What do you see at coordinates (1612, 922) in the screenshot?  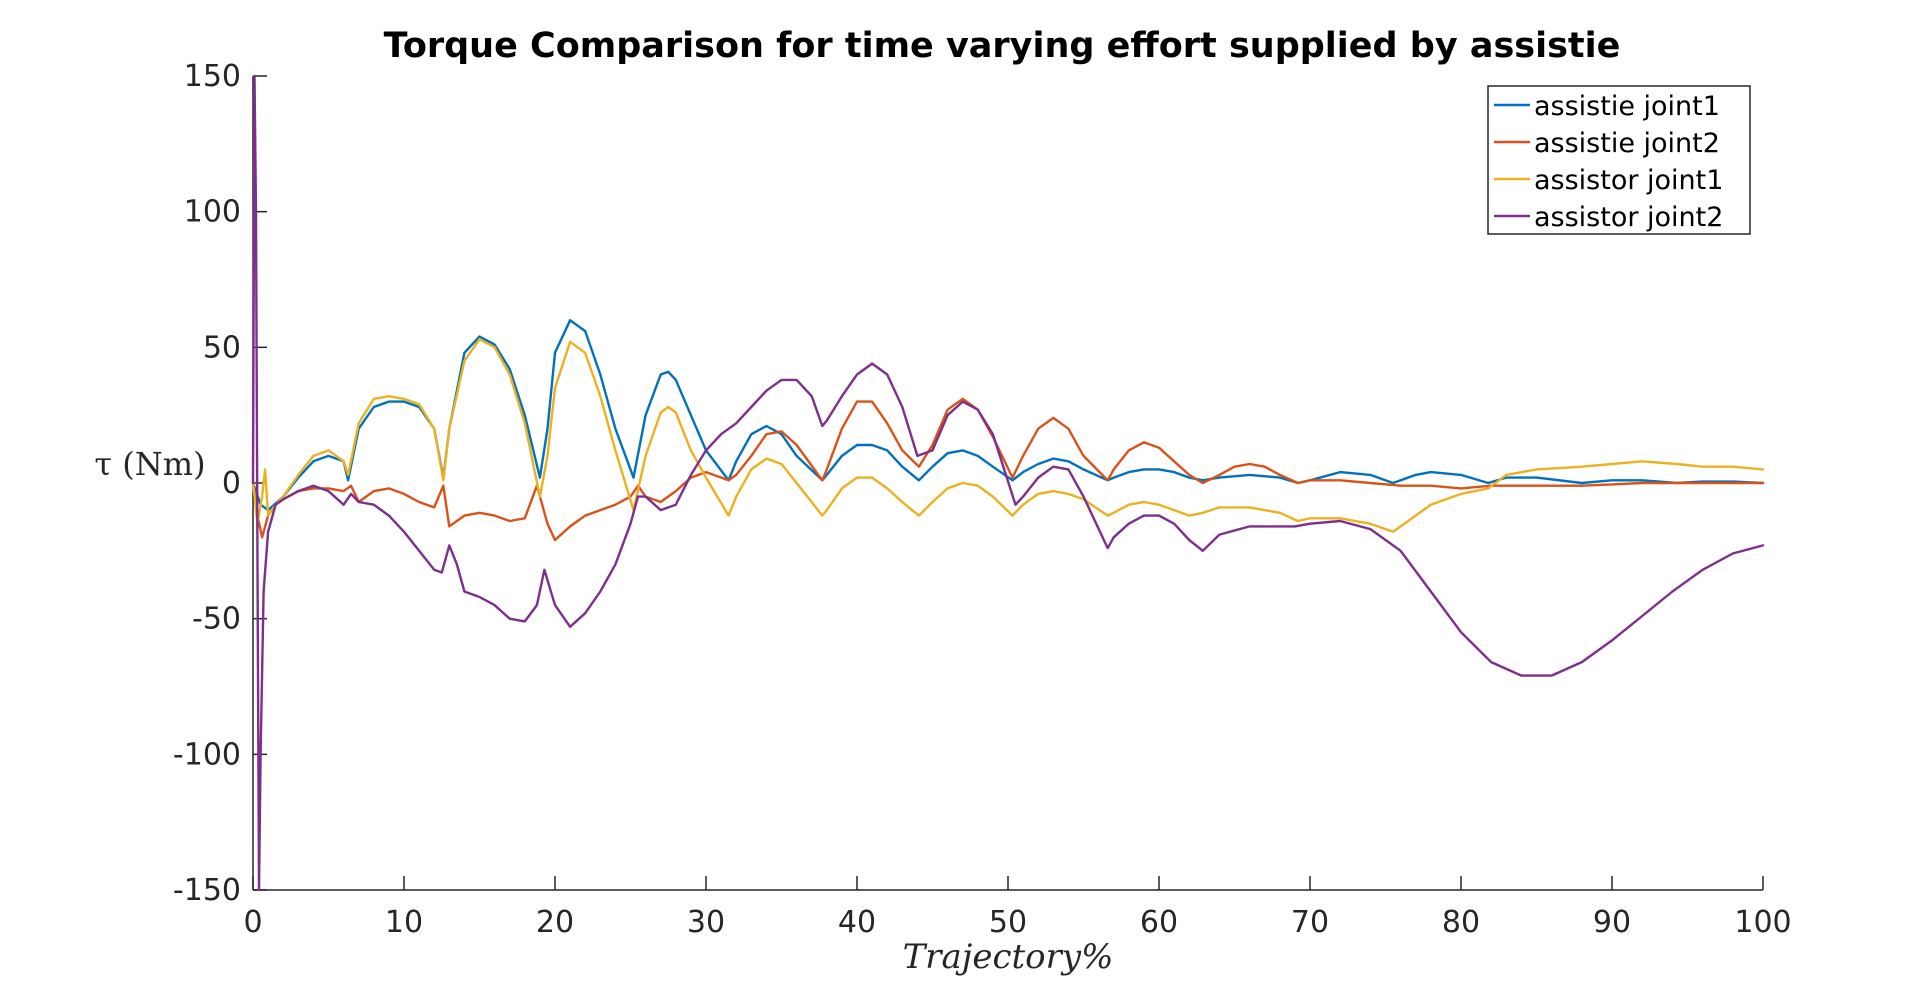 I see `x-tick-label: 90` at bounding box center [1612, 922].